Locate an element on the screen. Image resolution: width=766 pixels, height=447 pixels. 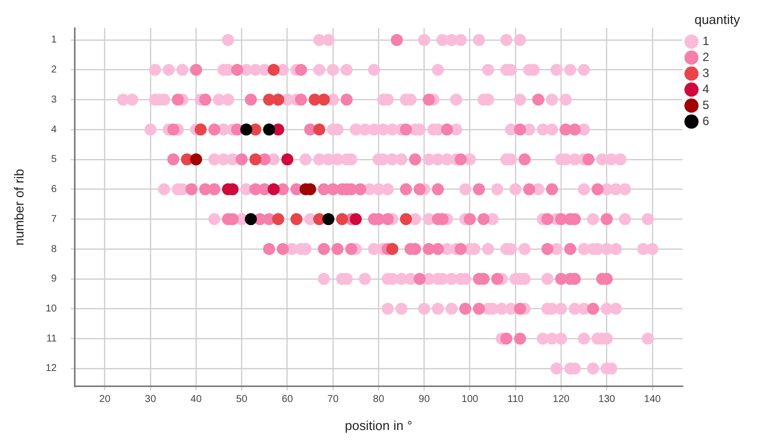
x-tick-label: 20 is located at coordinates (105, 400).